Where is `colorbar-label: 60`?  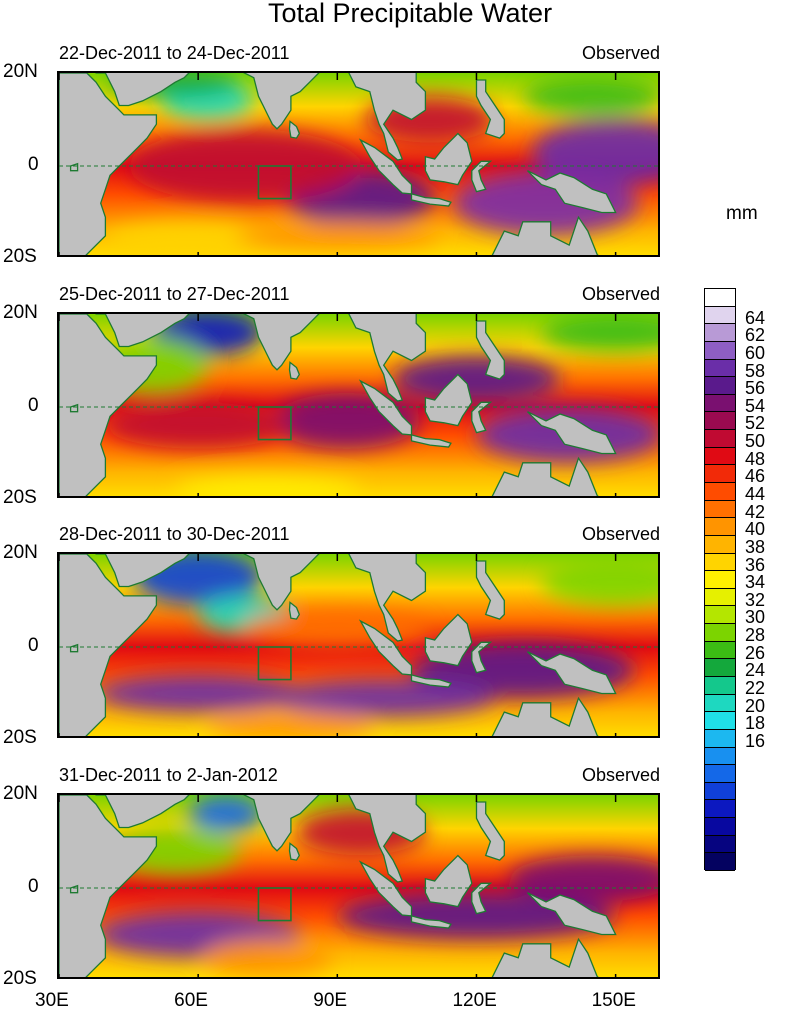 colorbar-label: 60 is located at coordinates (755, 352).